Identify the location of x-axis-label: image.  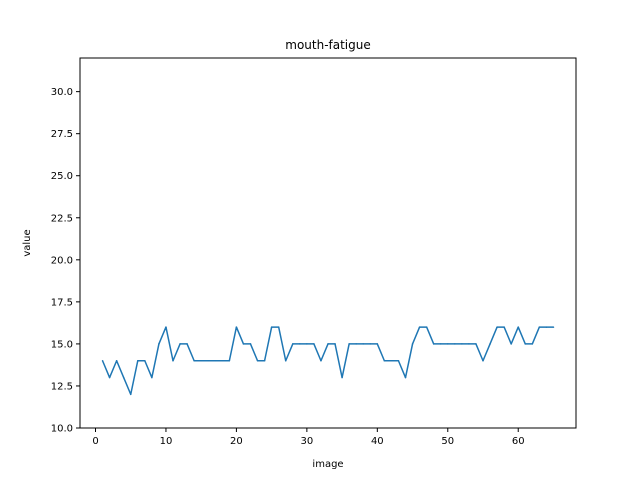
(327, 464).